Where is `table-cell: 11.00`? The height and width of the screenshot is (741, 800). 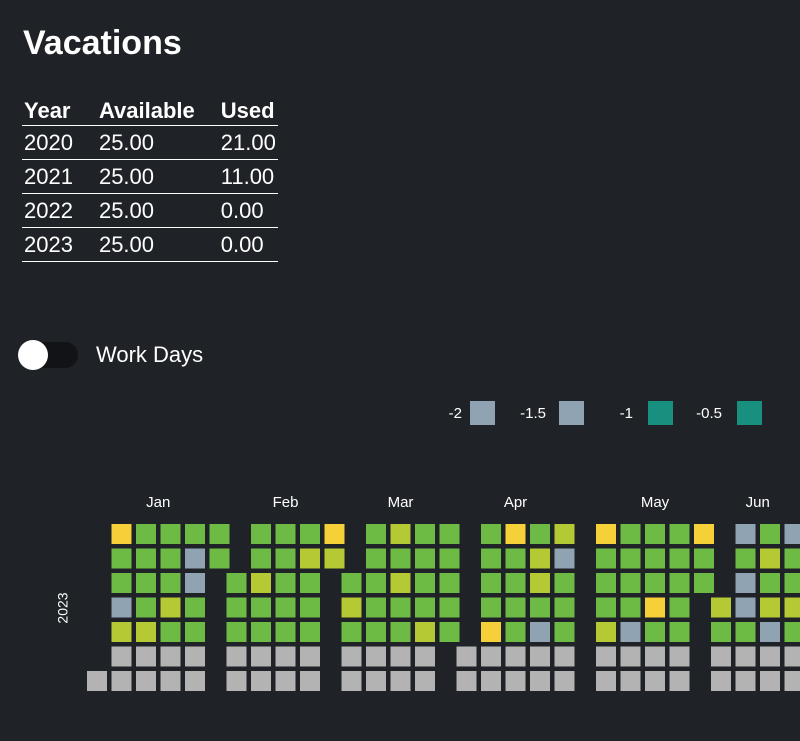 table-cell: 11.00 is located at coordinates (248, 176).